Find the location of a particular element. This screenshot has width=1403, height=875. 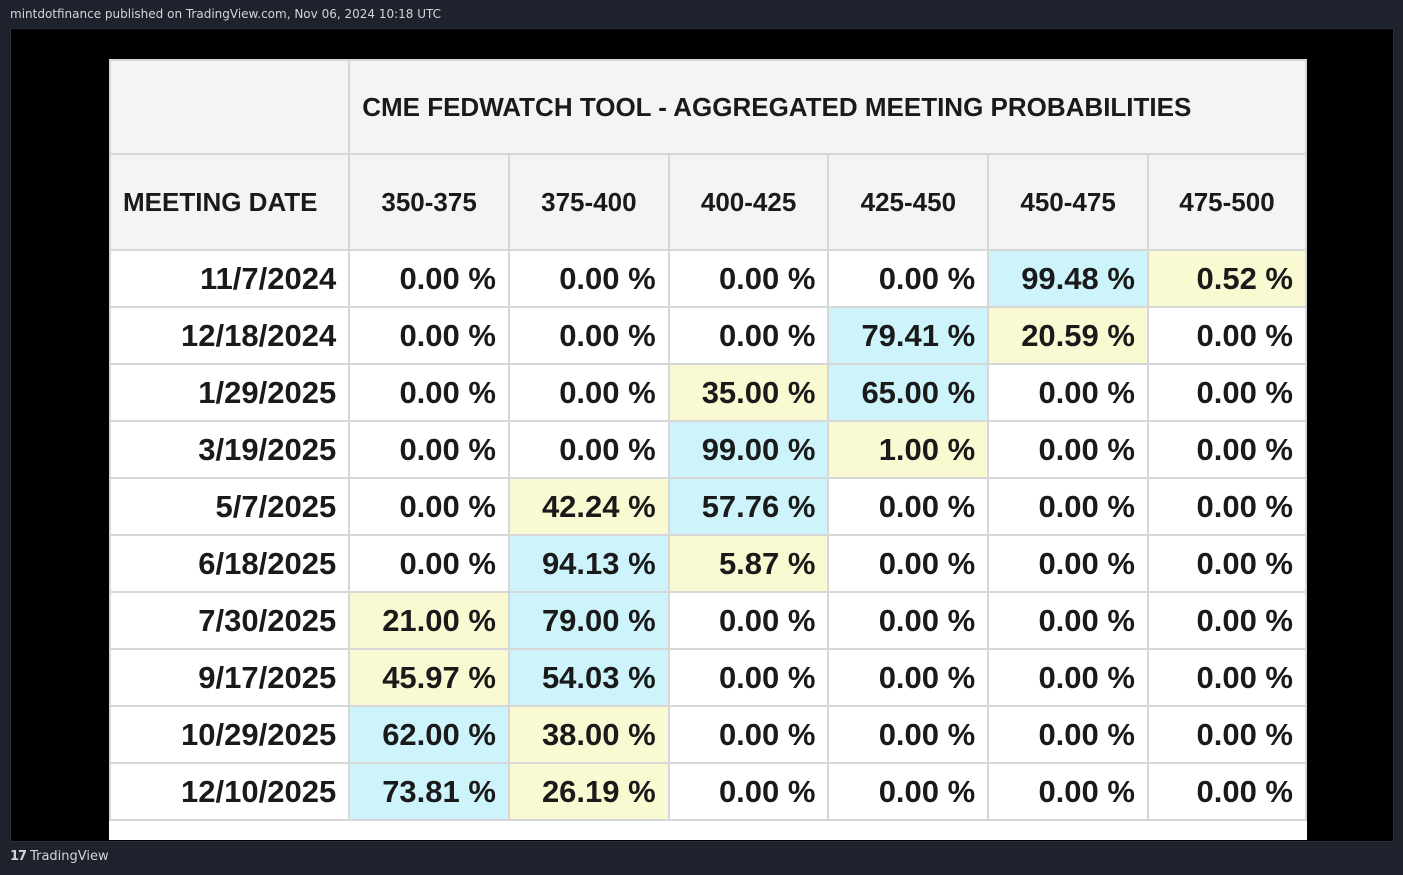

probability-cell: 21.00 % is located at coordinates (429, 620).